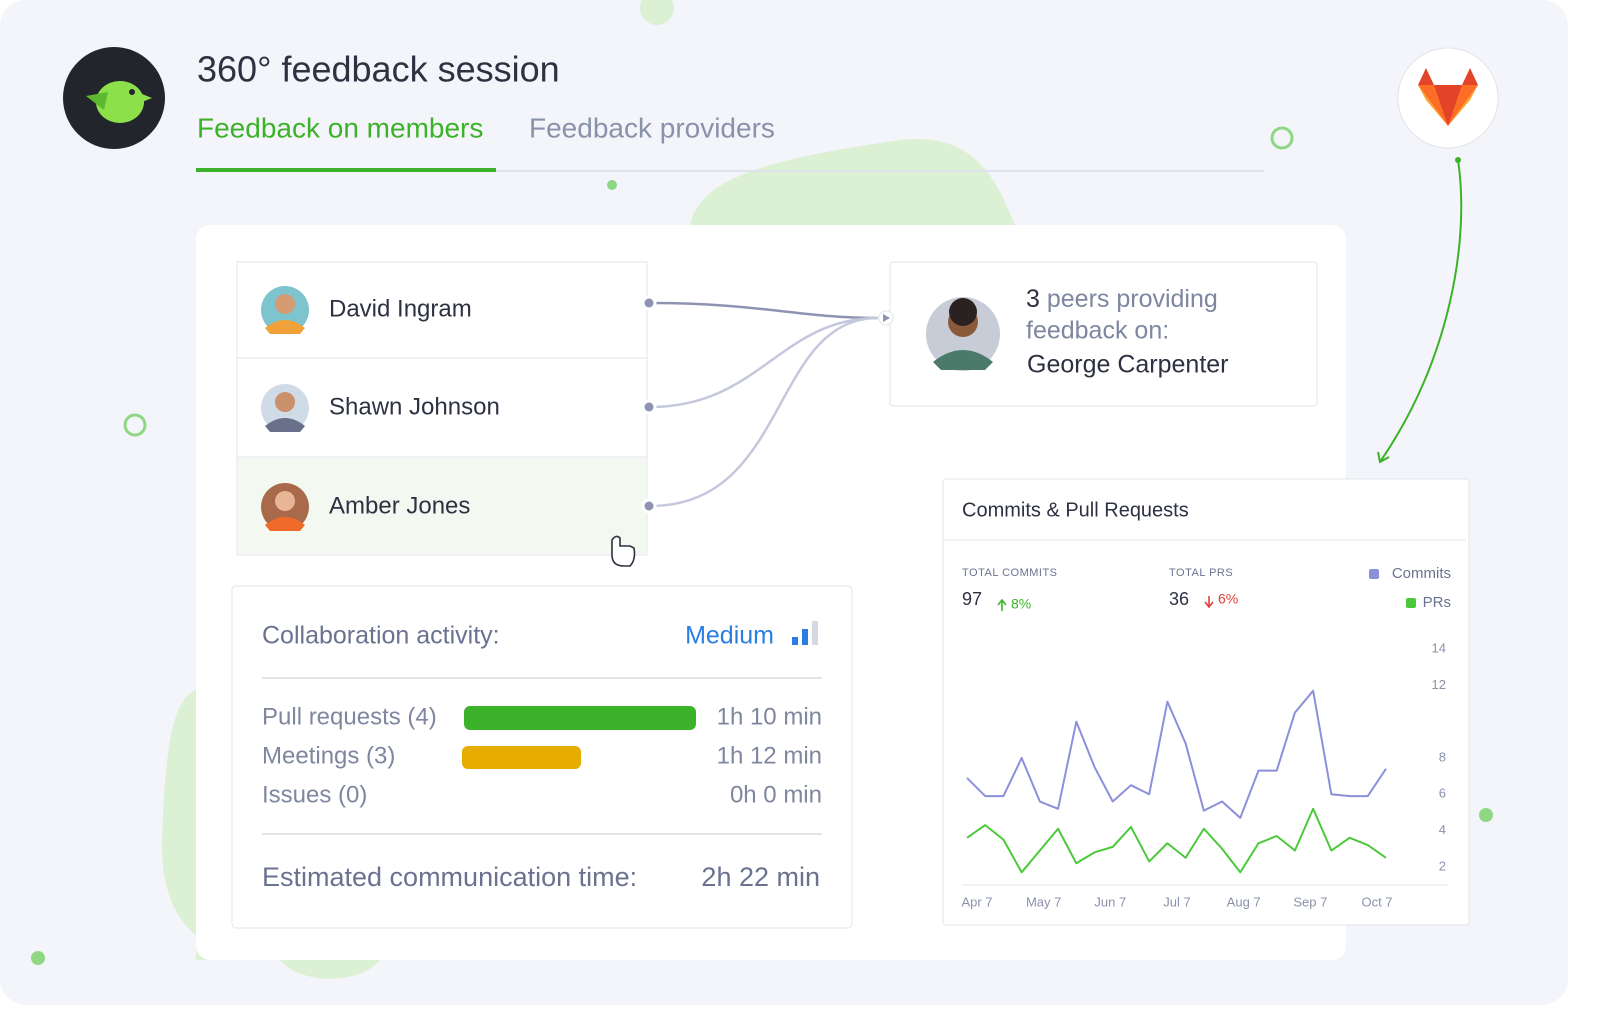 The image size is (1600, 1031). I want to click on arrow-head, so click(1383, 457).